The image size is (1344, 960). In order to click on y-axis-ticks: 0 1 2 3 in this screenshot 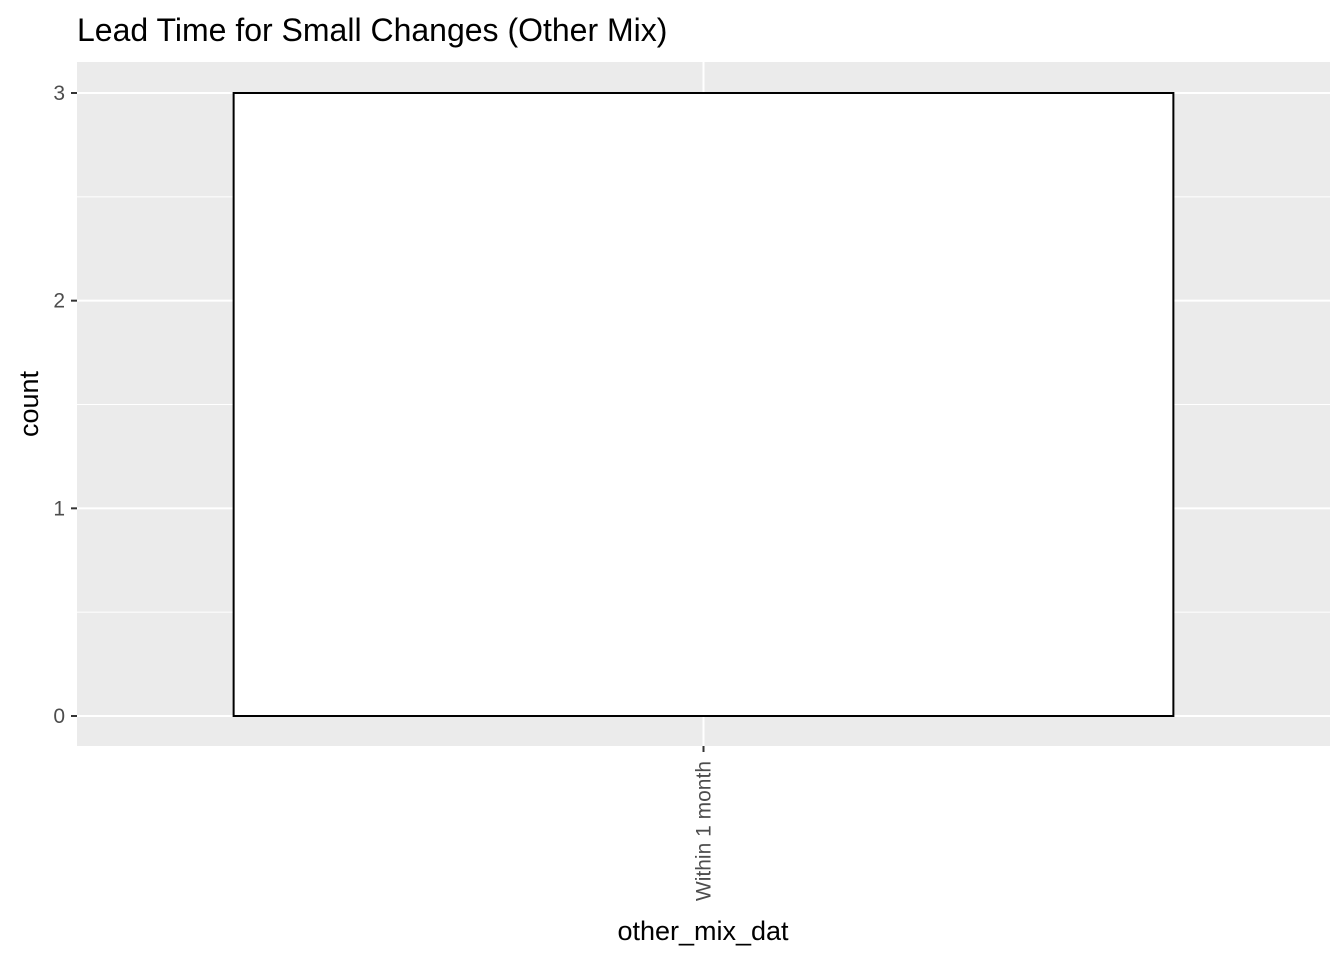, I will do `click(65, 405)`.